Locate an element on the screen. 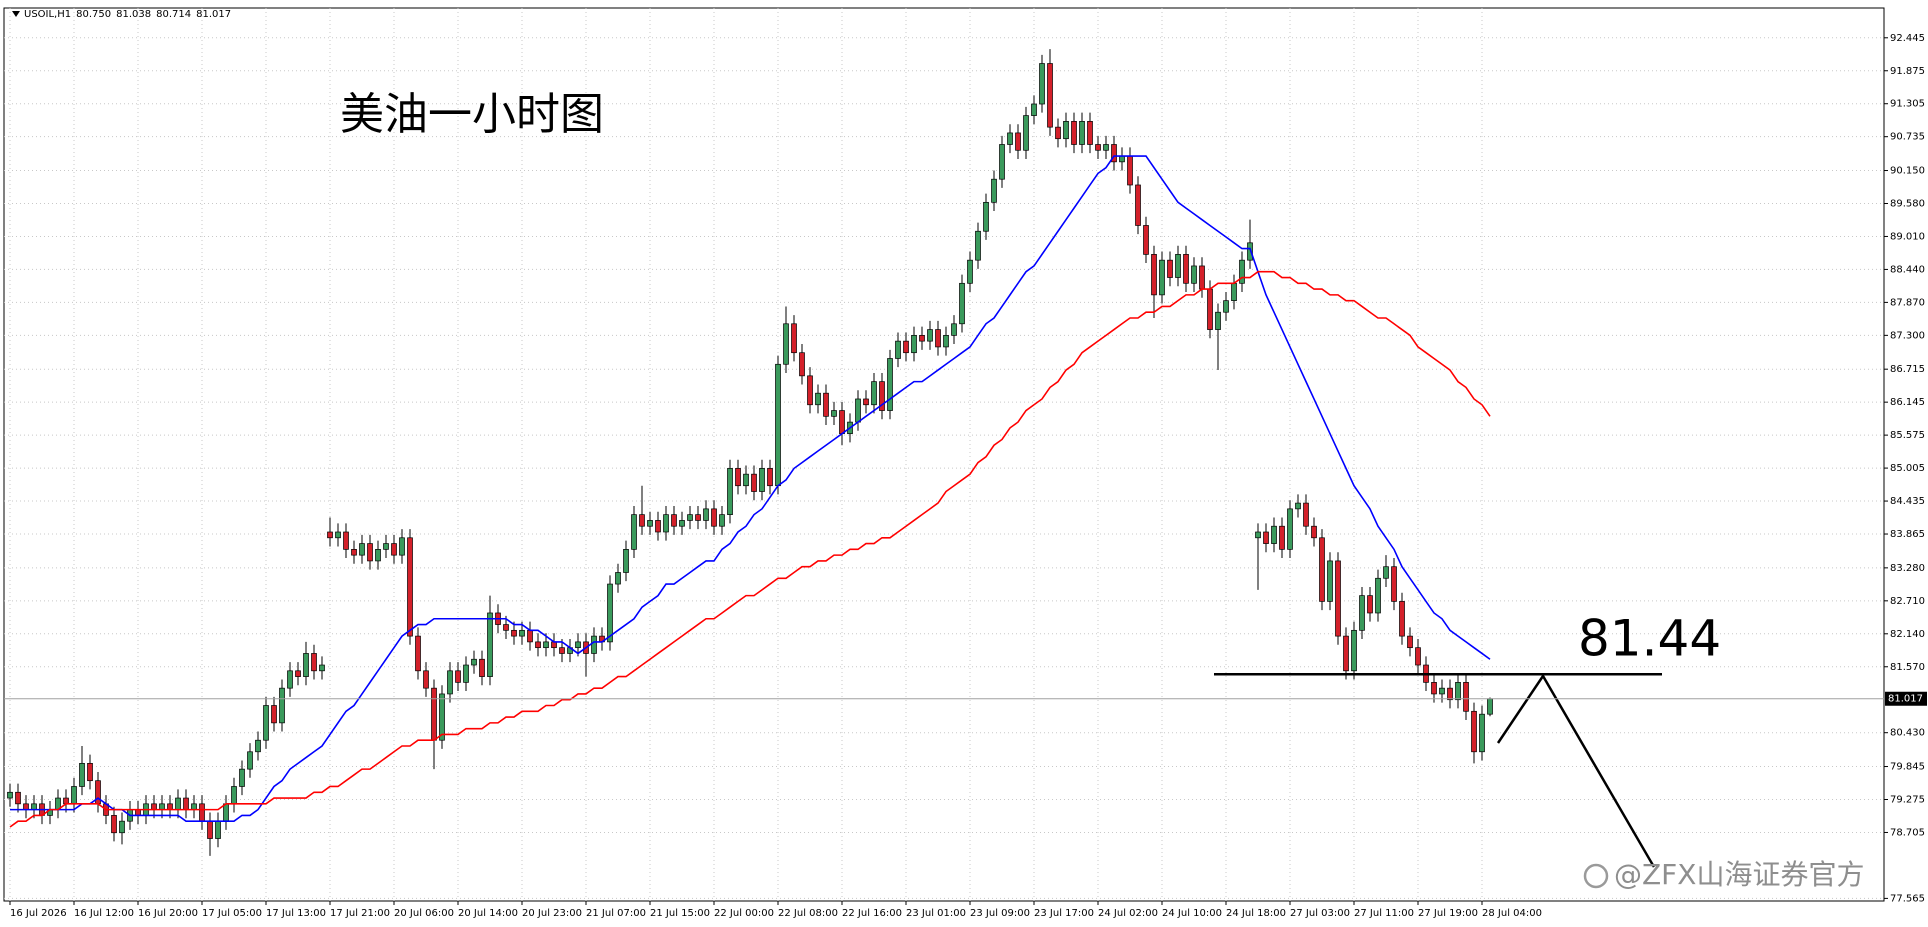 This screenshot has width=1928, height=927. y-tick-label: 88.440 is located at coordinates (1907, 269).